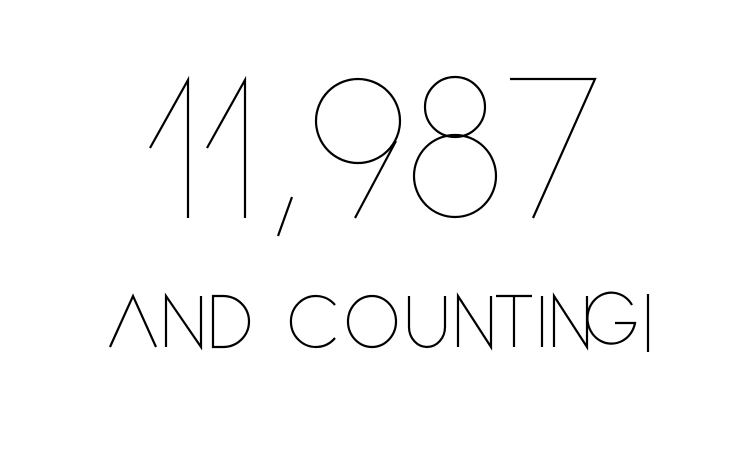 This screenshot has width=750, height=450. What do you see at coordinates (611, 318) in the screenshot?
I see `letter-G` at bounding box center [611, 318].